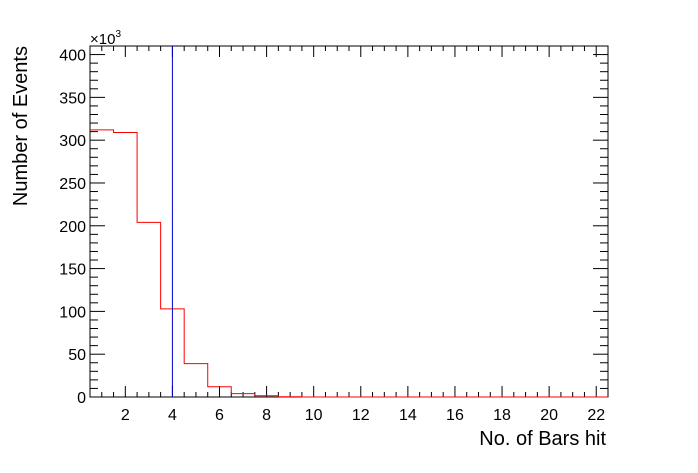  What do you see at coordinates (502, 415) in the screenshot?
I see `x-tick-label: 18` at bounding box center [502, 415].